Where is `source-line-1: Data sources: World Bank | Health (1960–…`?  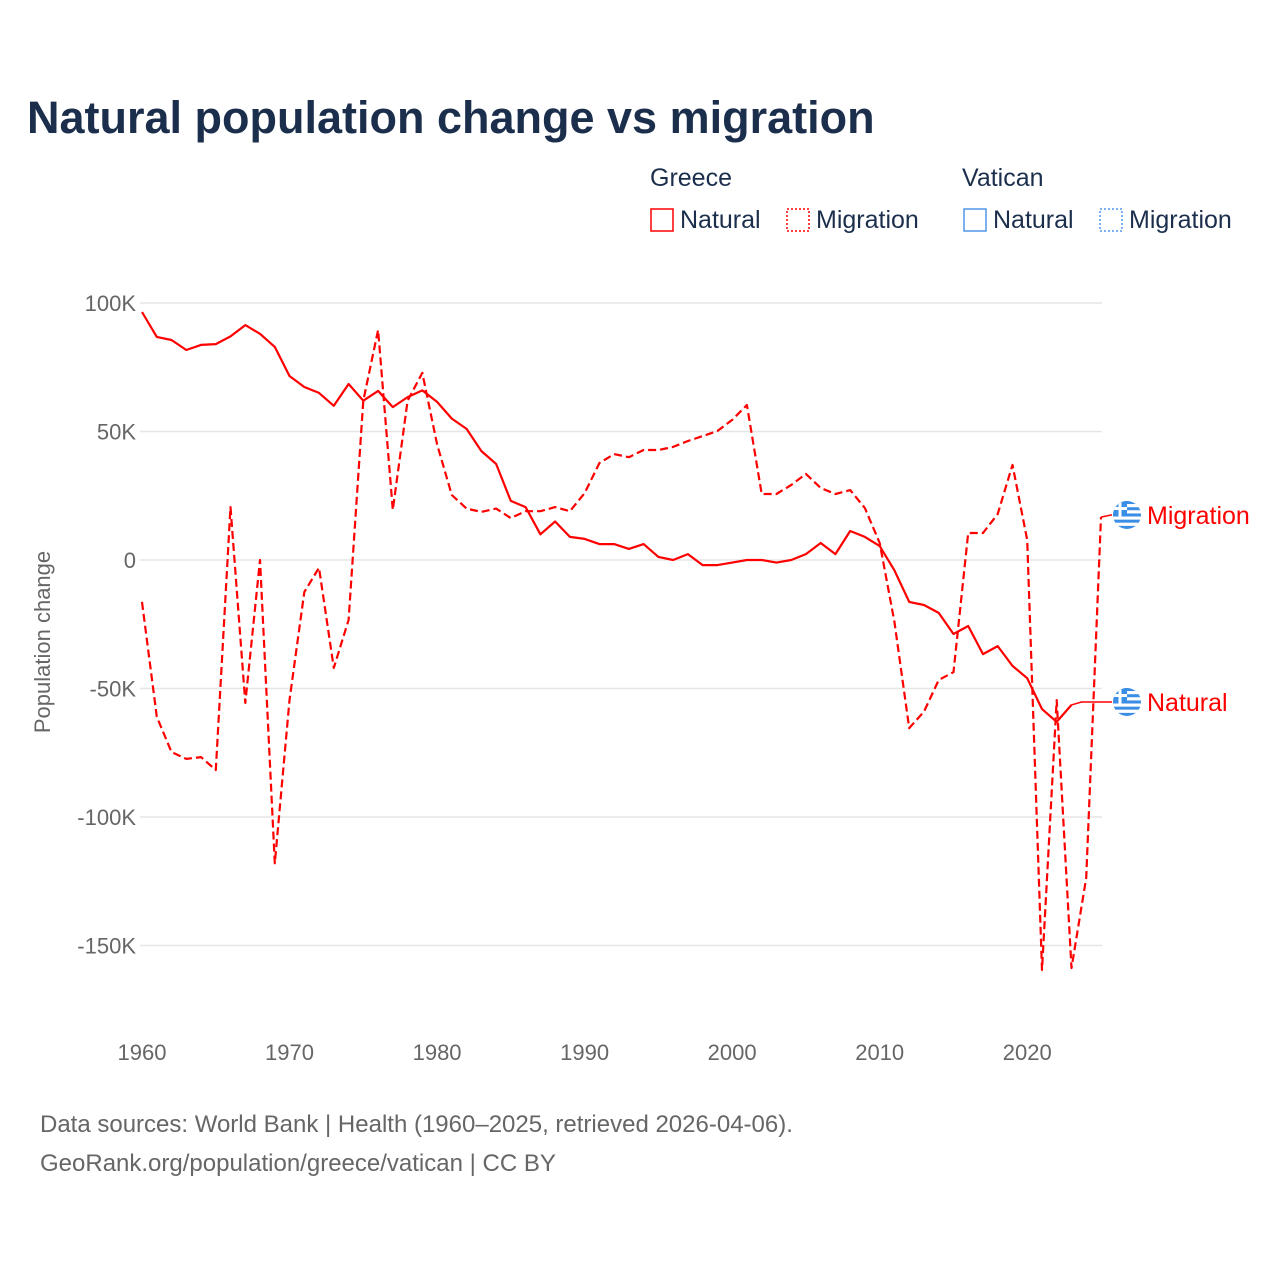
source-line-1: Data sources: World Bank | Health (1960–… is located at coordinates (416, 1124).